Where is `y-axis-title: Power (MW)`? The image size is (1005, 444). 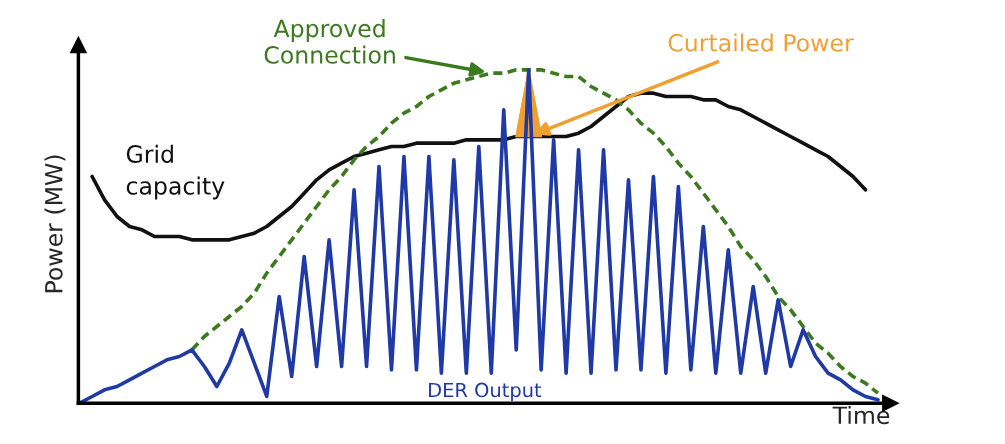 y-axis-title: Power (MW) is located at coordinates (55, 224).